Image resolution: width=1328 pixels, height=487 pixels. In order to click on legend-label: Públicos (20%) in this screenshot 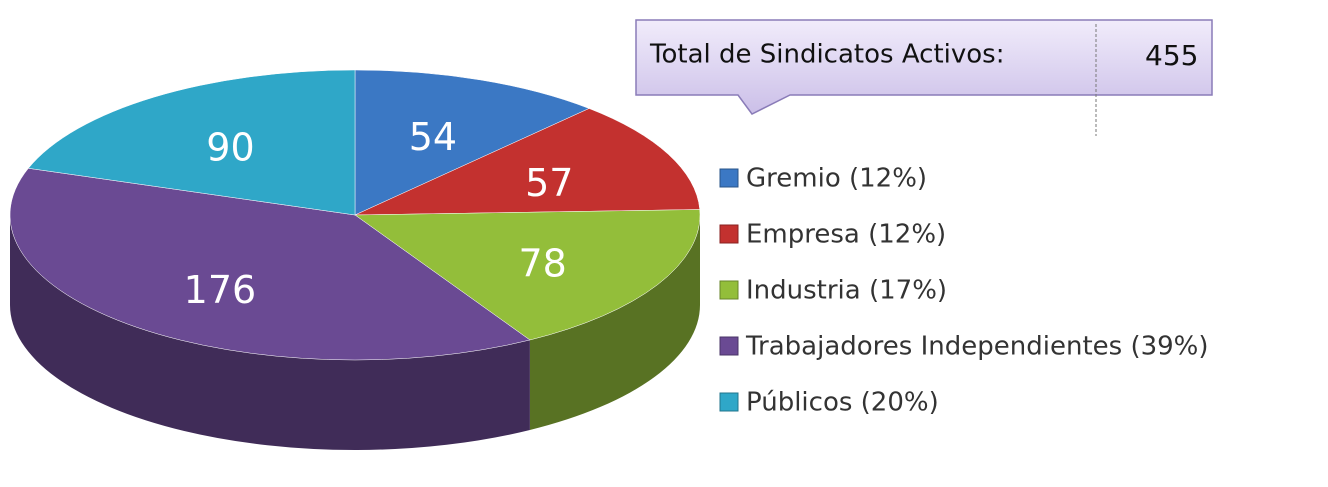, I will do `click(842, 403)`.